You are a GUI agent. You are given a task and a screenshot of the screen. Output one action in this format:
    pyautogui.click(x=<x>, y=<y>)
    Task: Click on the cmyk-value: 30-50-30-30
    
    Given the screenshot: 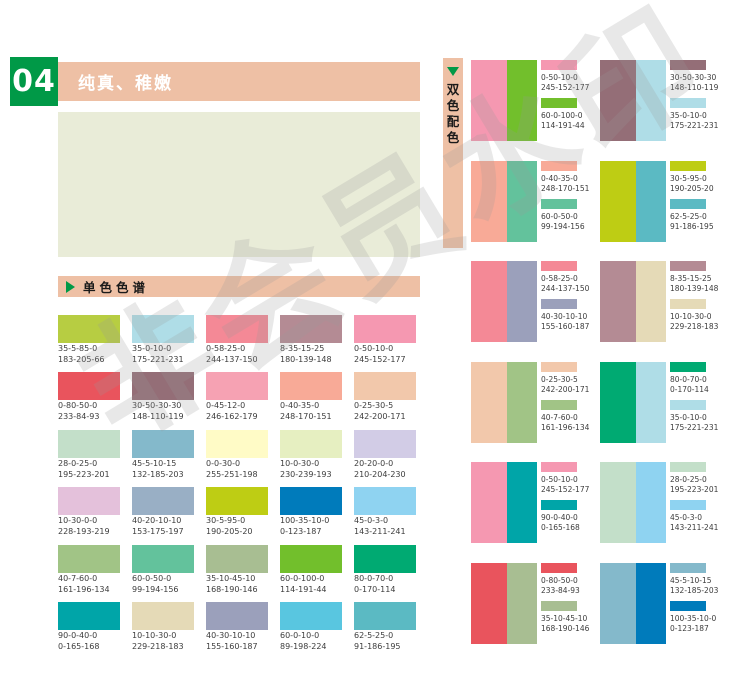 What is the action you would take?
    pyautogui.click(x=693, y=77)
    